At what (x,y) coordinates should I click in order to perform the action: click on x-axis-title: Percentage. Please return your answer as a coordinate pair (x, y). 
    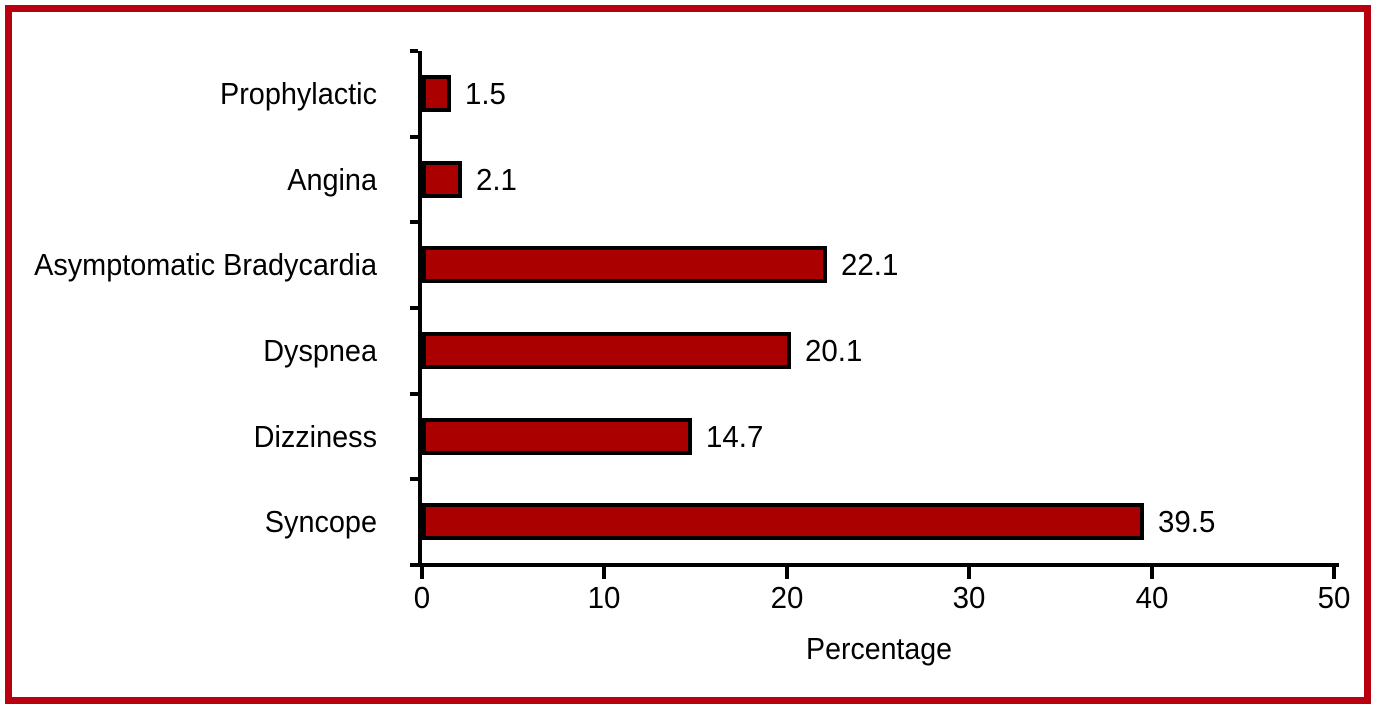
    Looking at the image, I should click on (879, 648).